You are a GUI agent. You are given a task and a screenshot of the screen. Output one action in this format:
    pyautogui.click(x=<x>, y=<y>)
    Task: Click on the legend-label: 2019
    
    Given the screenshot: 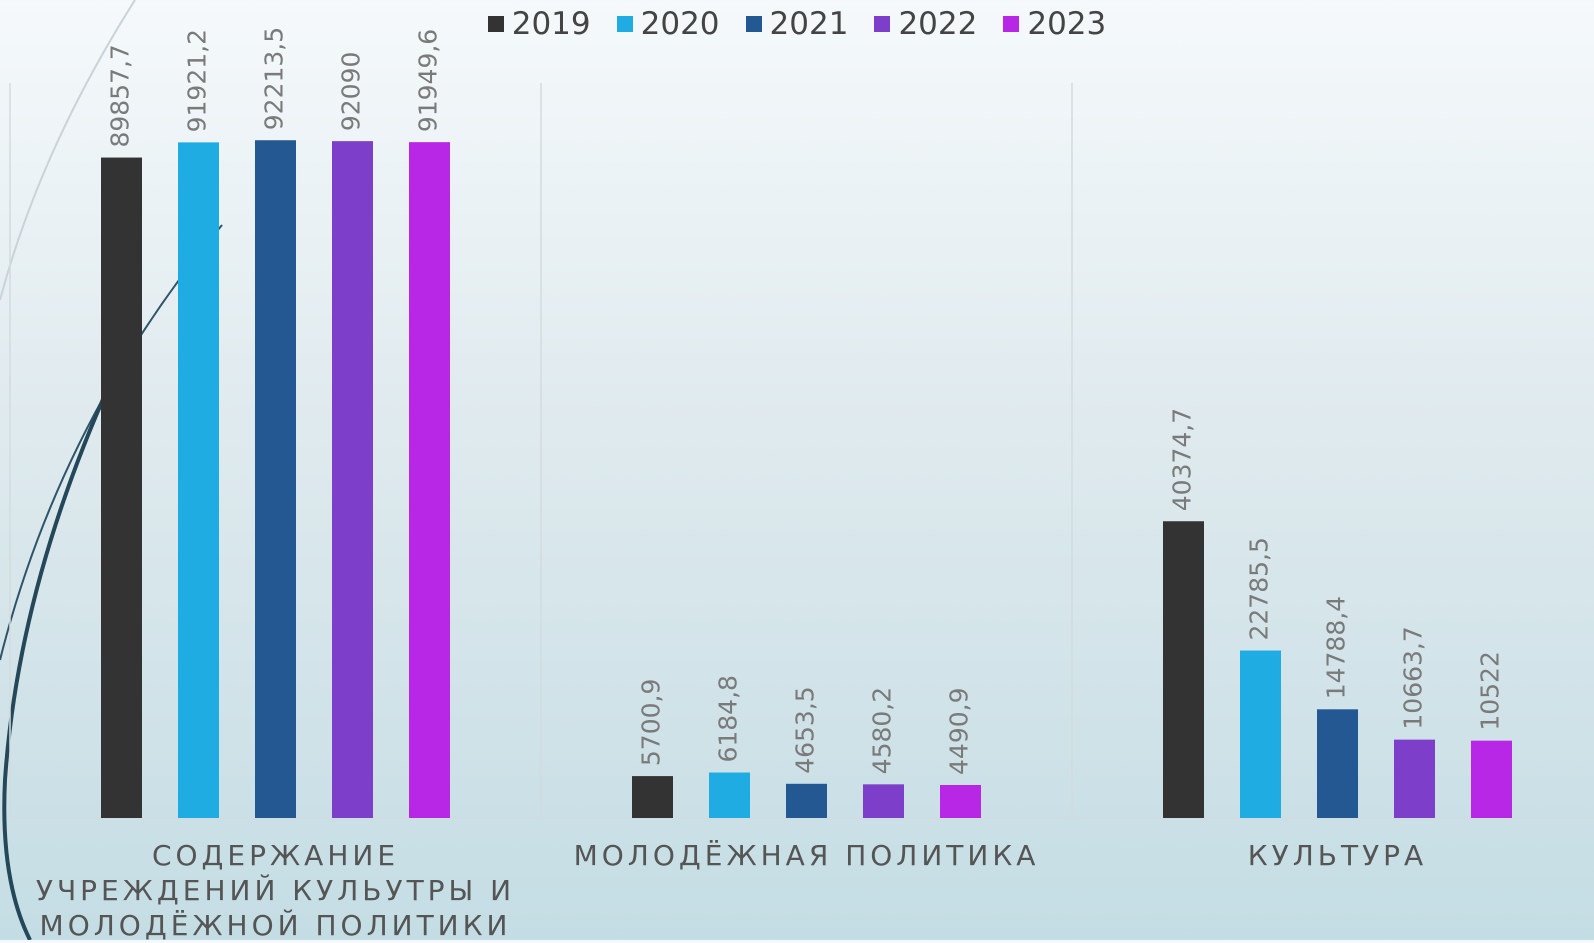 What is the action you would take?
    pyautogui.click(x=551, y=24)
    